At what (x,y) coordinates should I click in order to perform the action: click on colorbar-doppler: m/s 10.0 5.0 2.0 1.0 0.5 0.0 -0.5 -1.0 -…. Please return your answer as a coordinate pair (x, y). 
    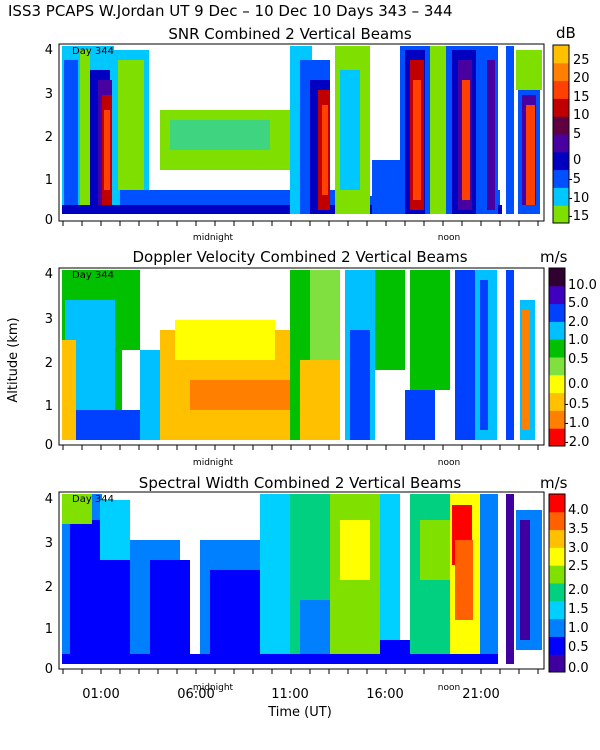
    Looking at the image, I should click on (568, 349).